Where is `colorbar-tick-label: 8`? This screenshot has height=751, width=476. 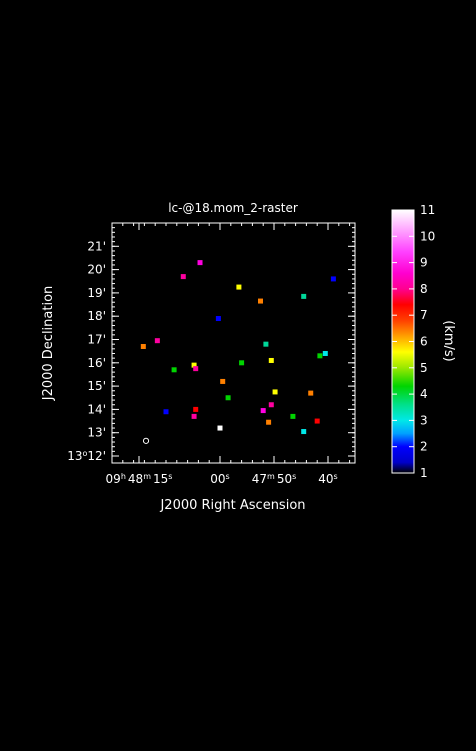
colorbar-tick-label: 8 is located at coordinates (424, 289).